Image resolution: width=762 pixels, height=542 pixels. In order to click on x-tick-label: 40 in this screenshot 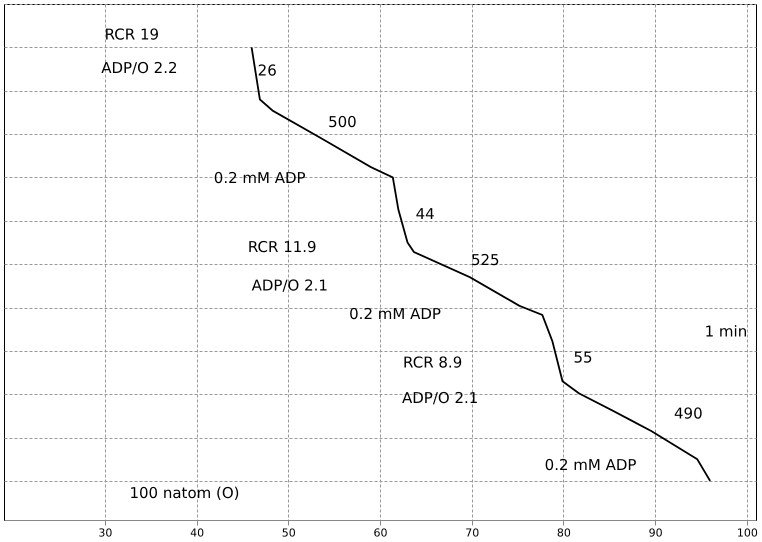, I will do `click(197, 533)`.